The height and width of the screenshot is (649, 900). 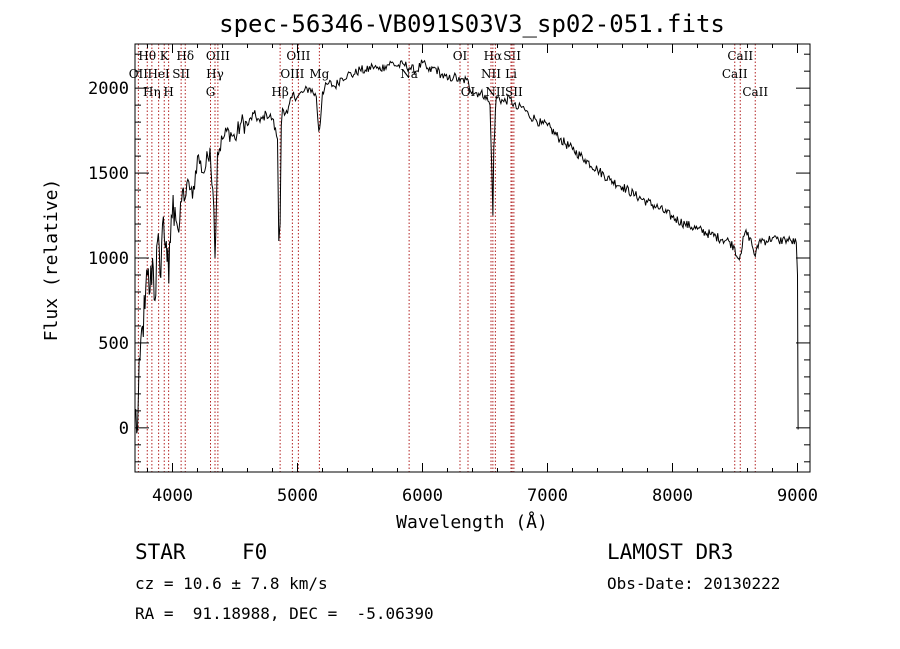 What do you see at coordinates (231, 583) in the screenshot?
I see `redshift-readout: cz = 10.6 ± 7.8 km/s` at bounding box center [231, 583].